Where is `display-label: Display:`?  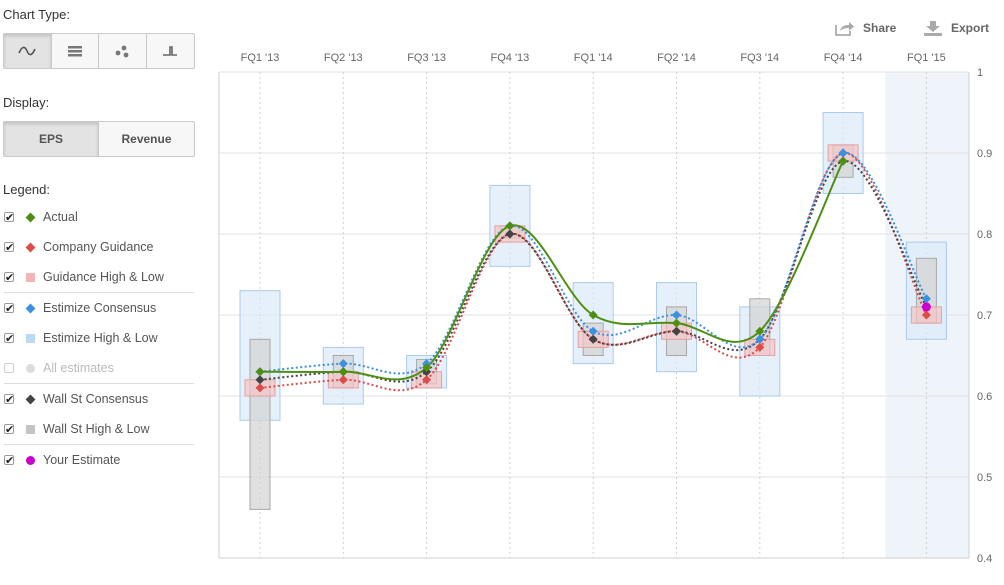
display-label: Display: is located at coordinates (26, 102).